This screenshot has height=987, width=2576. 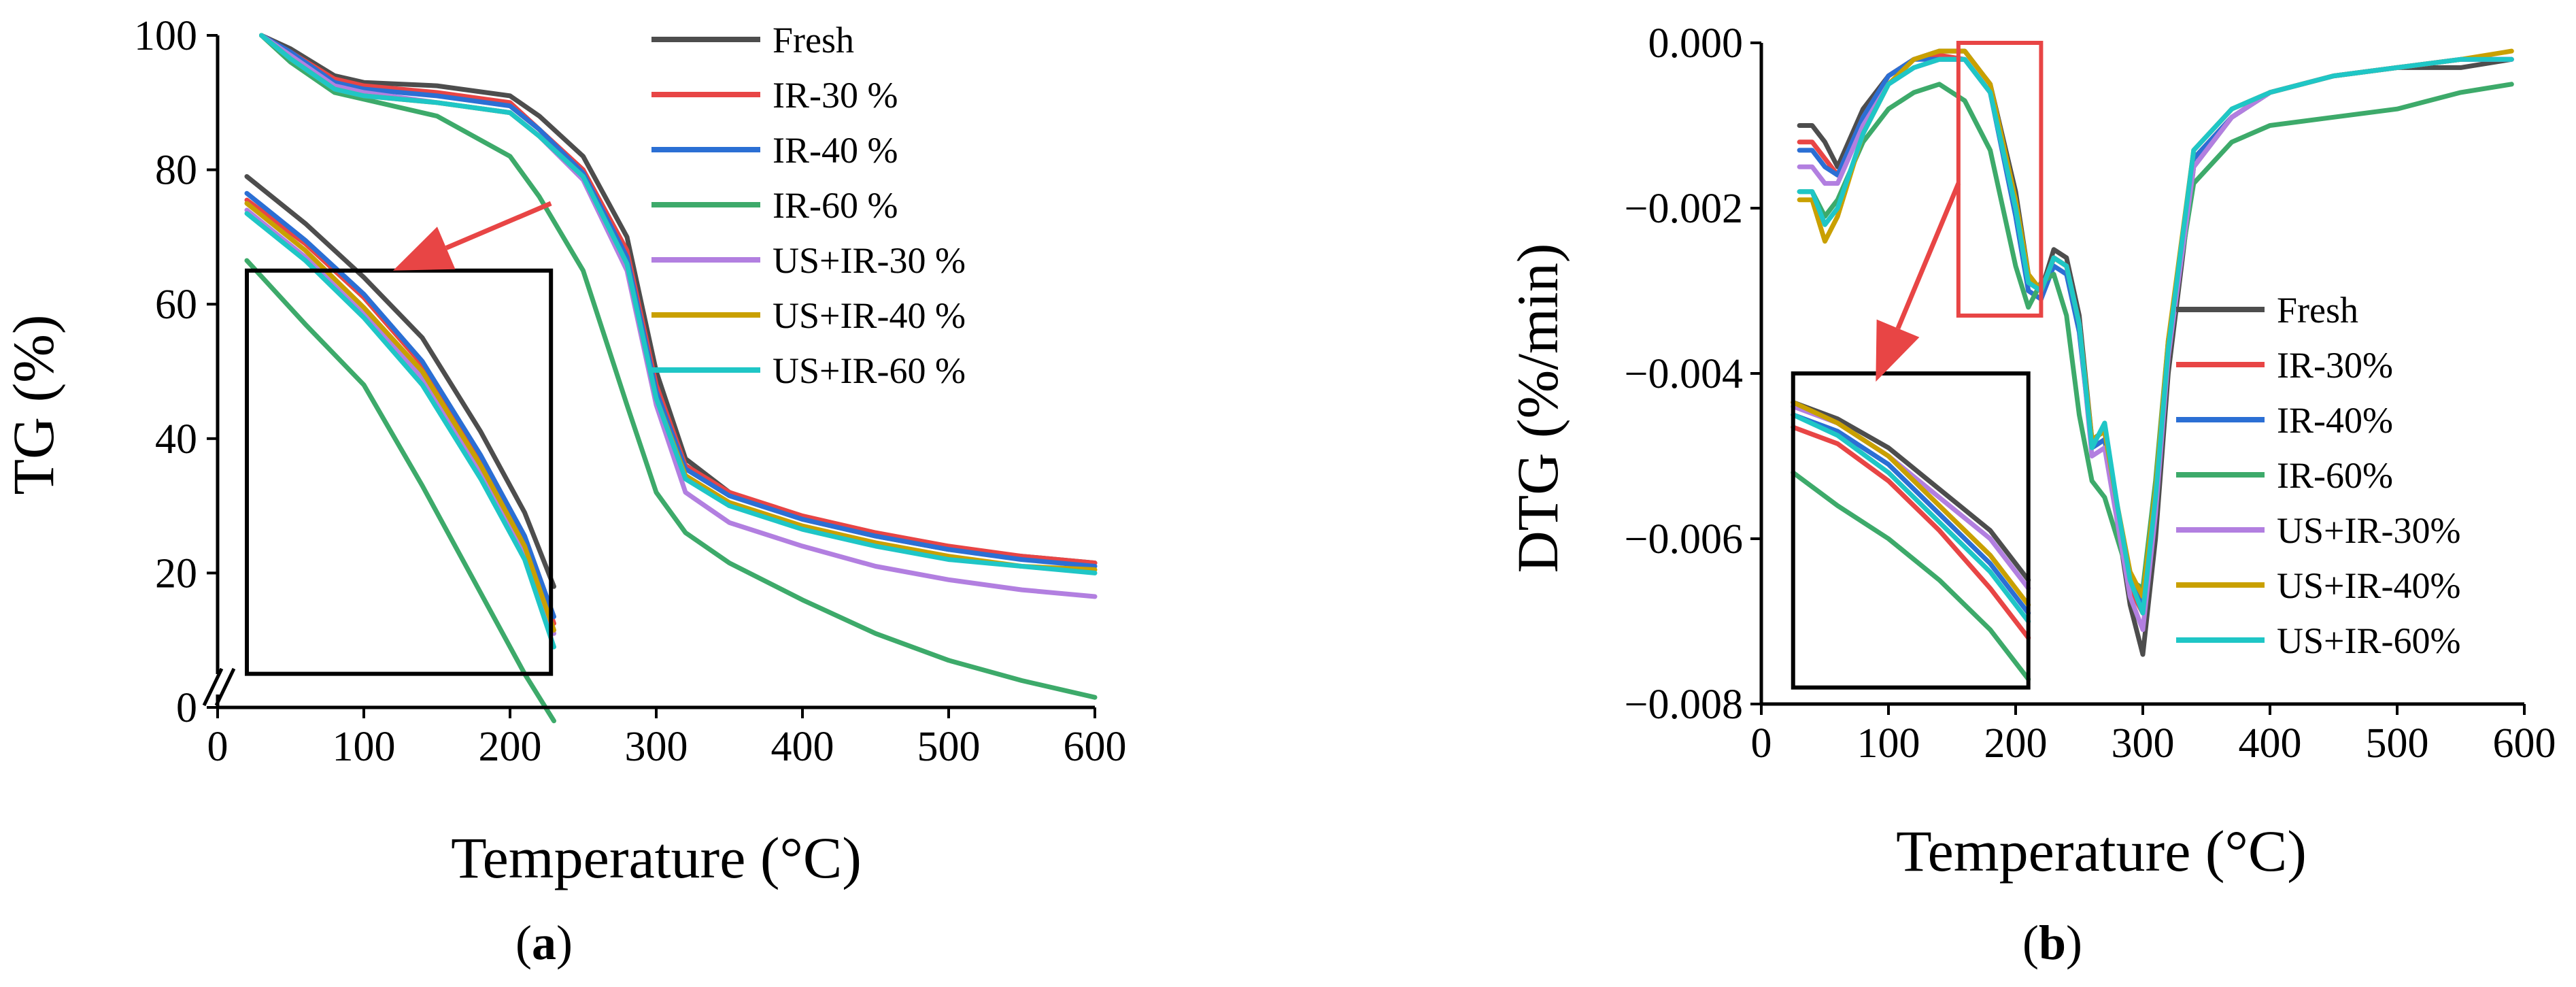 What do you see at coordinates (1537, 408) in the screenshot?
I see `dtg-ylabel: DTG (%/min)` at bounding box center [1537, 408].